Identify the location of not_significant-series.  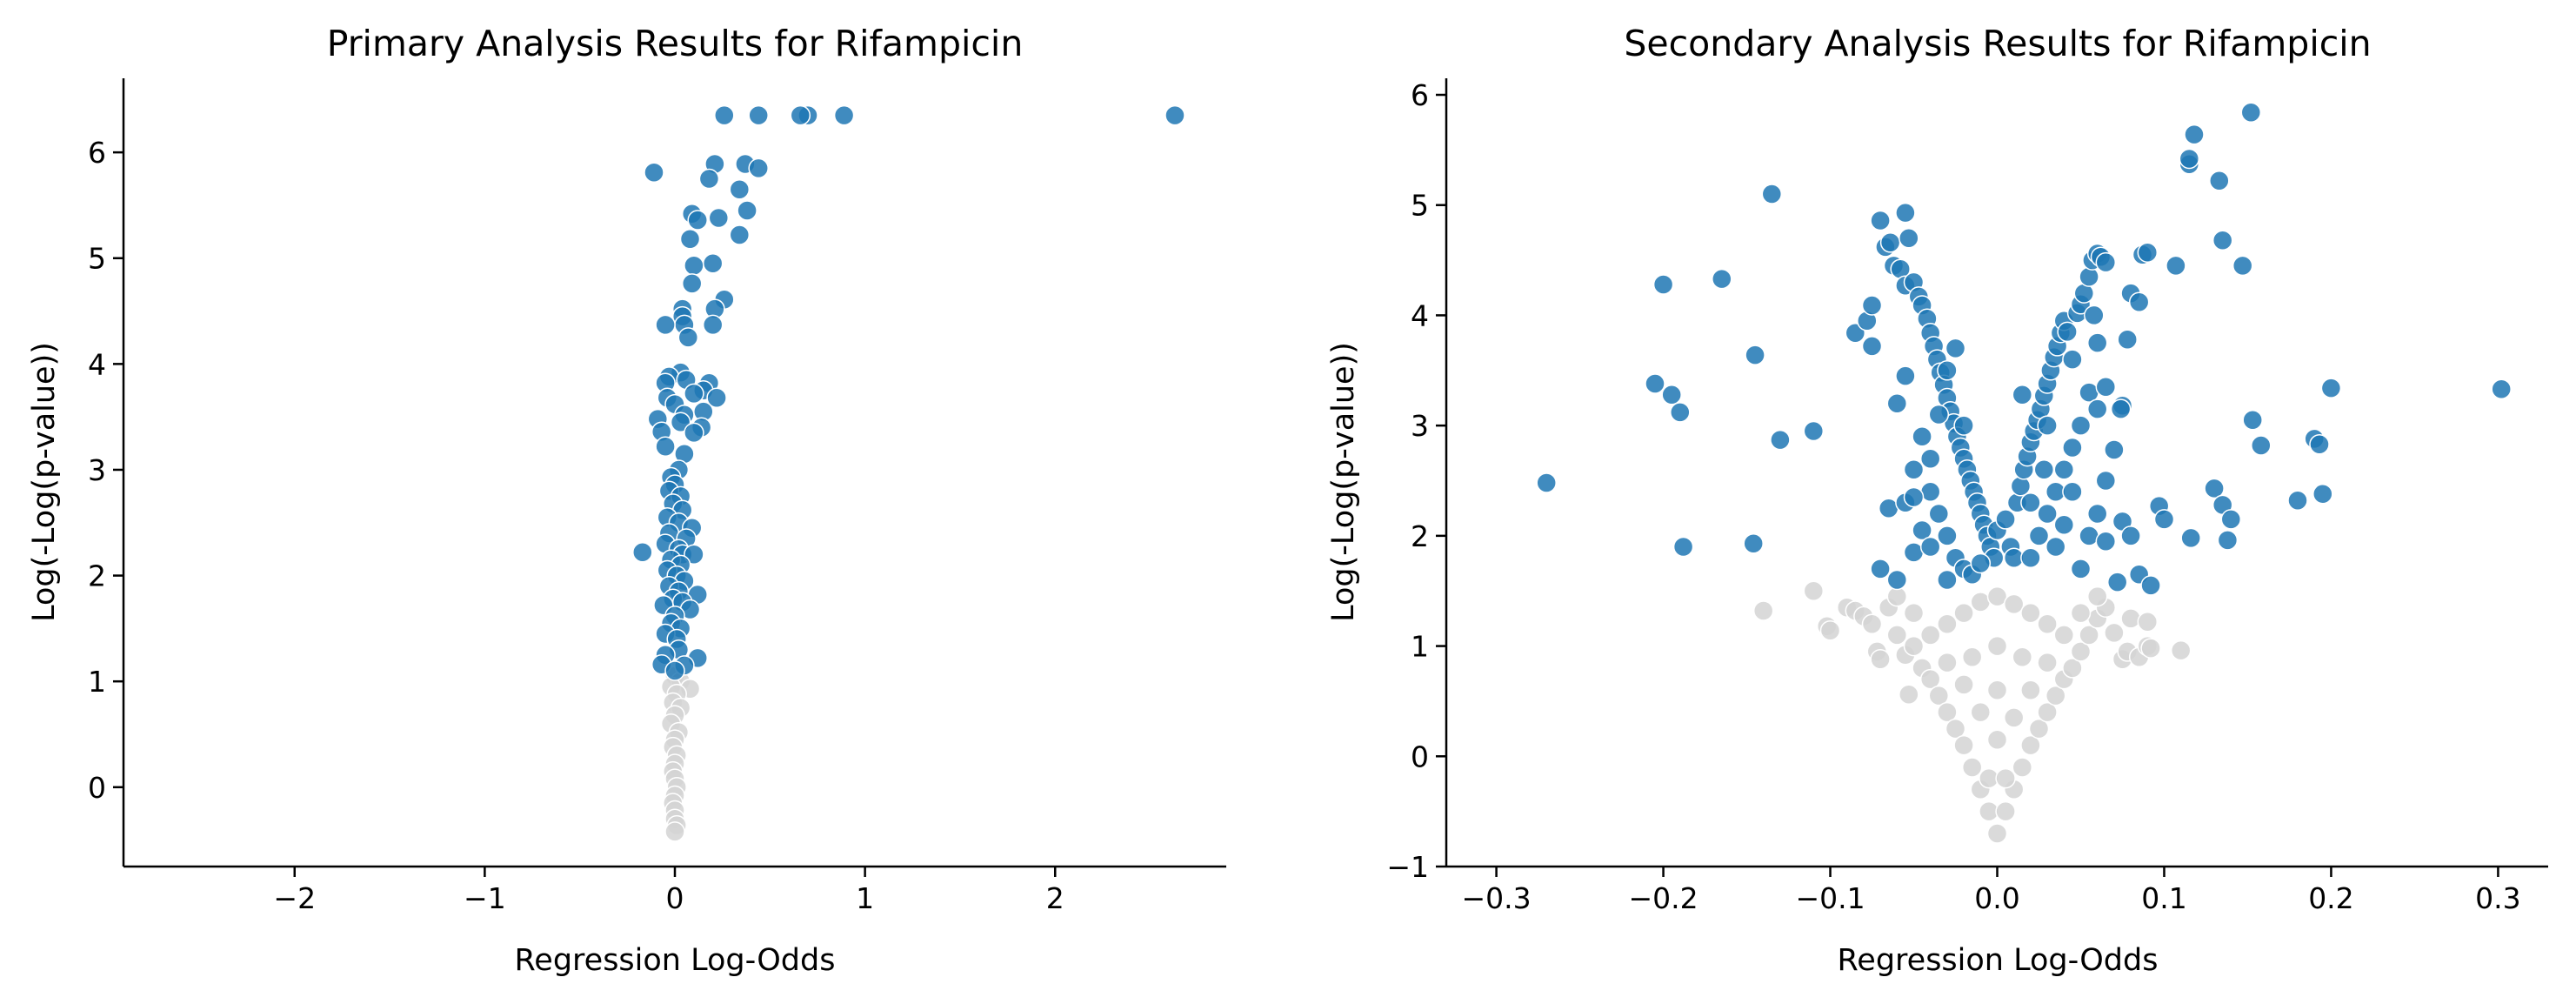
(1972, 712).